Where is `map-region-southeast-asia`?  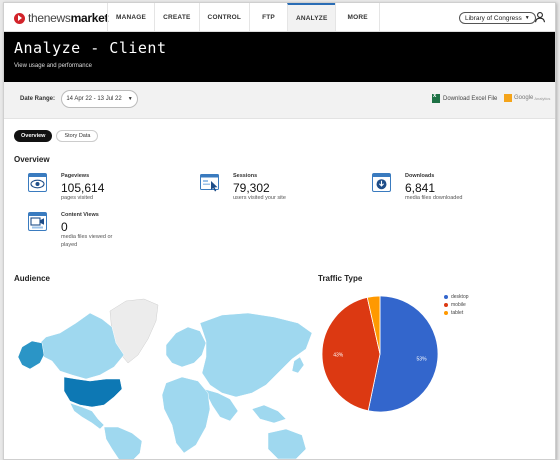
map-region-southeast-asia is located at coordinates (269, 414).